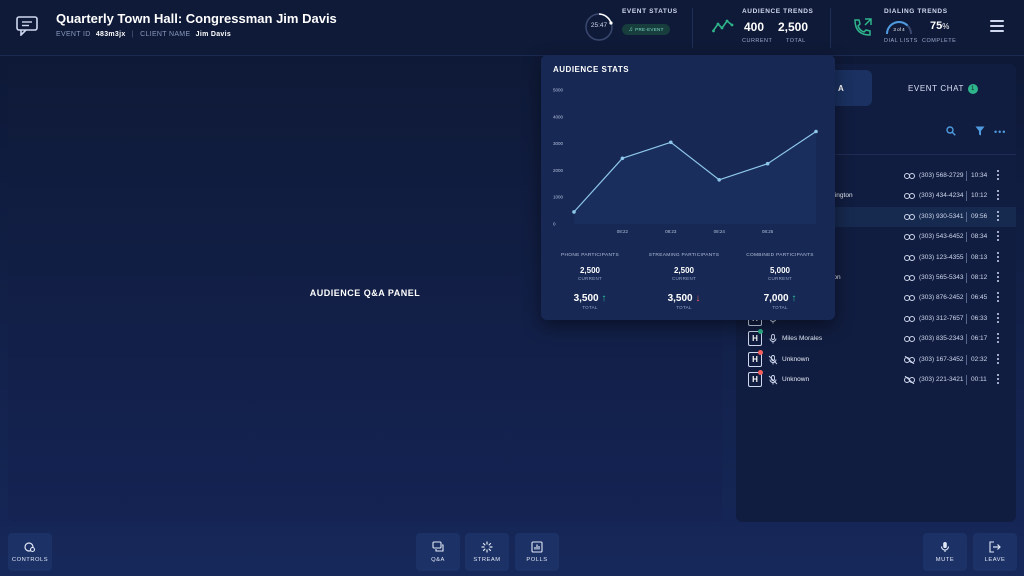 This screenshot has height=576, width=1024. Describe the element at coordinates (755, 339) in the screenshot. I see `hand-raise-badge: H` at that location.